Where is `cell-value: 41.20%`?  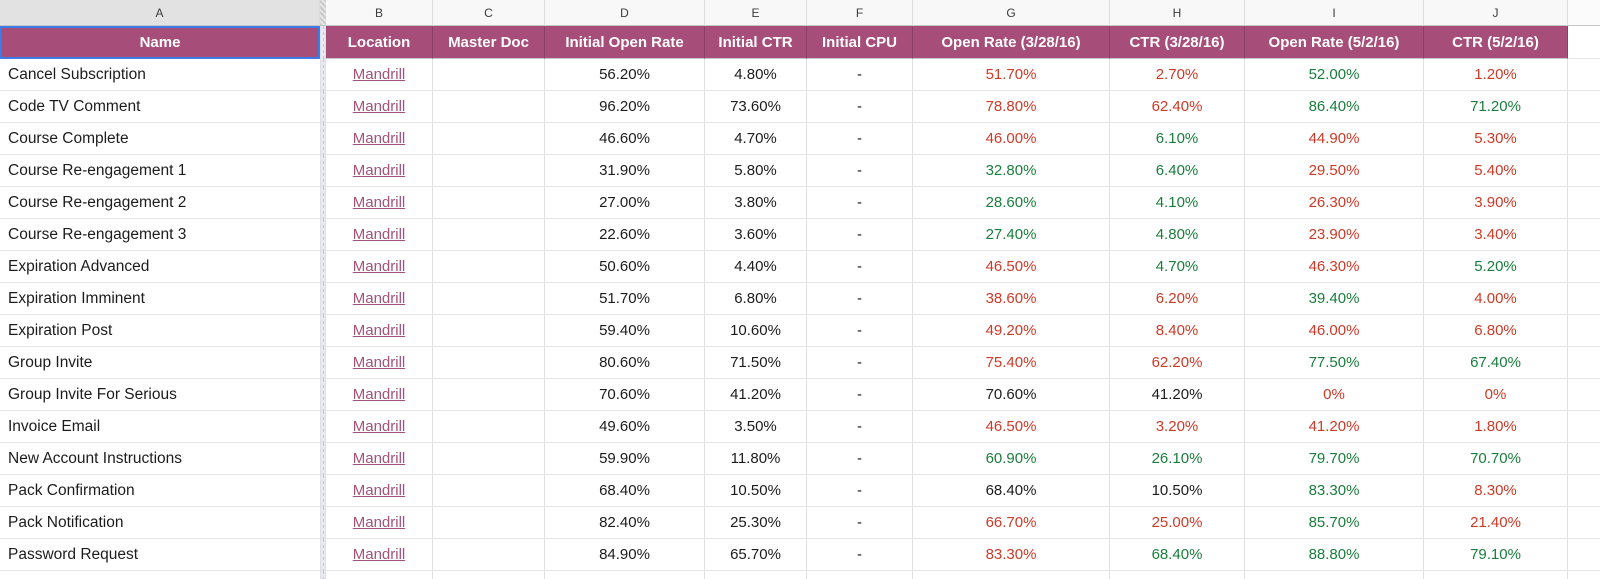 cell-value: 41.20% is located at coordinates (1334, 427).